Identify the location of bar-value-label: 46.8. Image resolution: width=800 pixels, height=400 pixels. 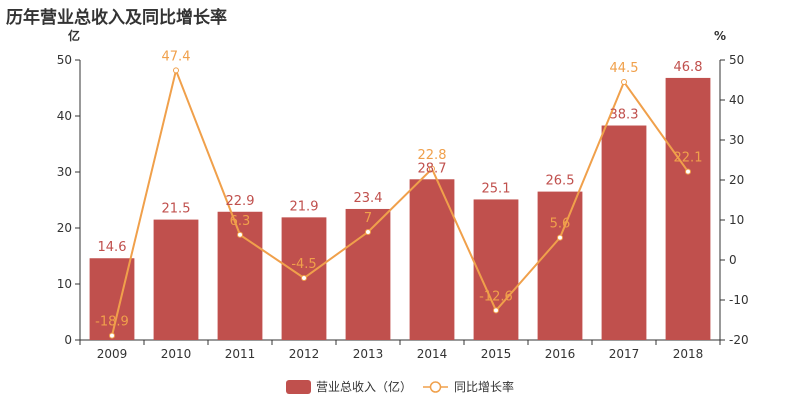
(688, 67).